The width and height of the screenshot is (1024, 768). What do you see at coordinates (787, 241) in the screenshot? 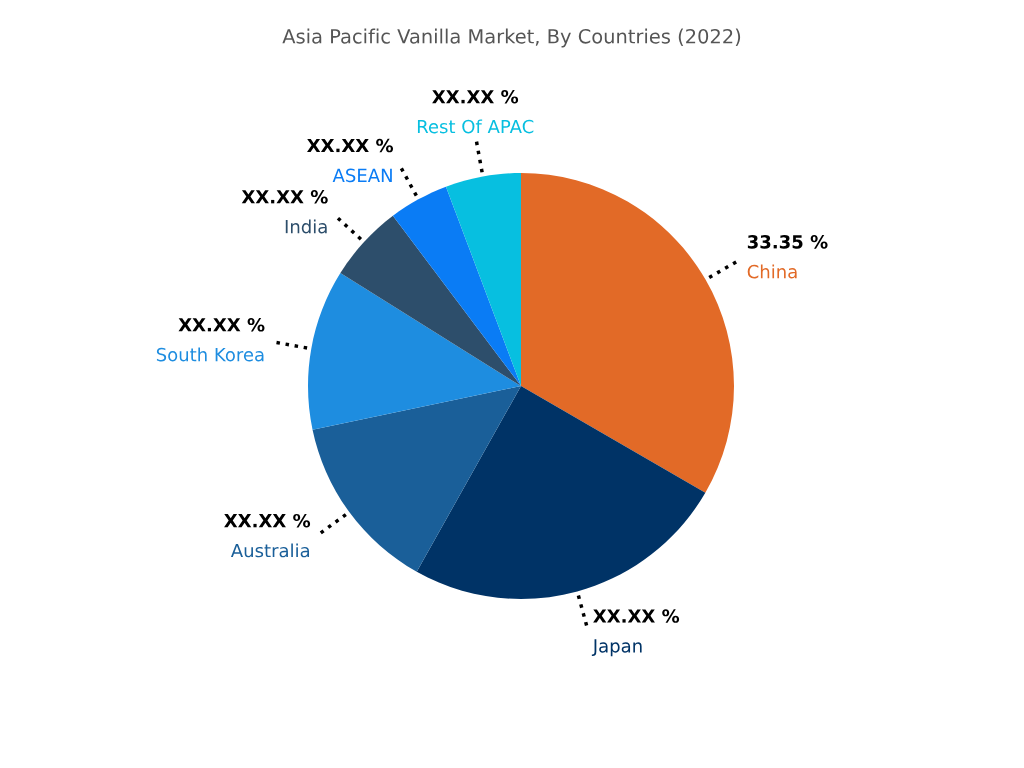
I see `data-label: 33.35 %` at bounding box center [787, 241].